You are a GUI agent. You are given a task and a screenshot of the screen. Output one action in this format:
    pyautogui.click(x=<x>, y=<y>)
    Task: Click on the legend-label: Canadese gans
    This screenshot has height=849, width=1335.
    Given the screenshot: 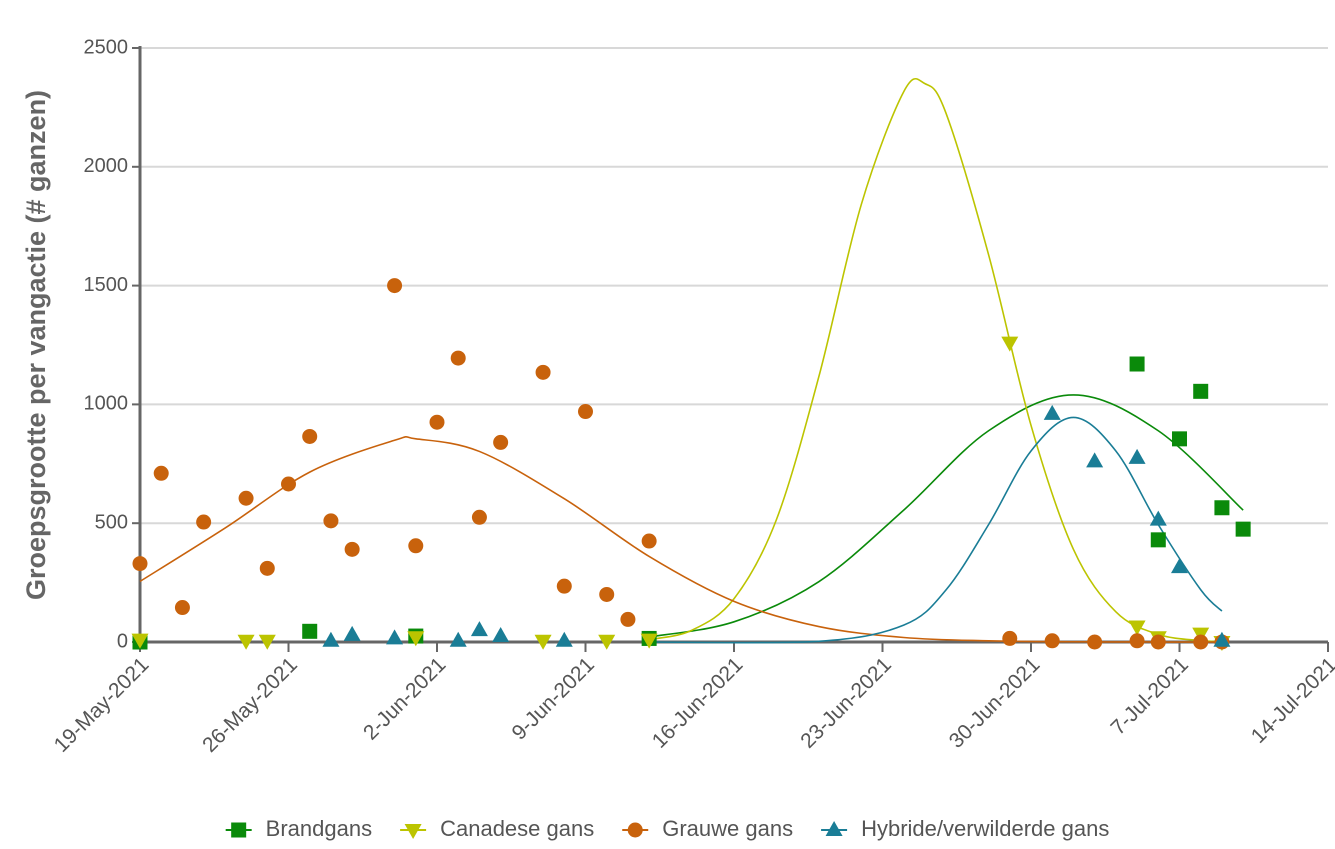 What is the action you would take?
    pyautogui.click(x=517, y=828)
    